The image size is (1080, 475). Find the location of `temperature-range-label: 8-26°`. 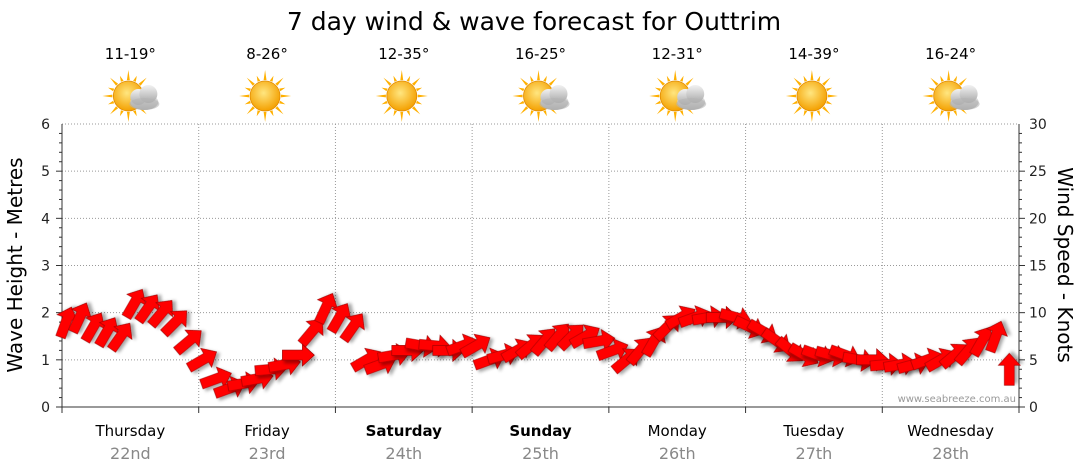

temperature-range-label: 8-26° is located at coordinates (267, 54).